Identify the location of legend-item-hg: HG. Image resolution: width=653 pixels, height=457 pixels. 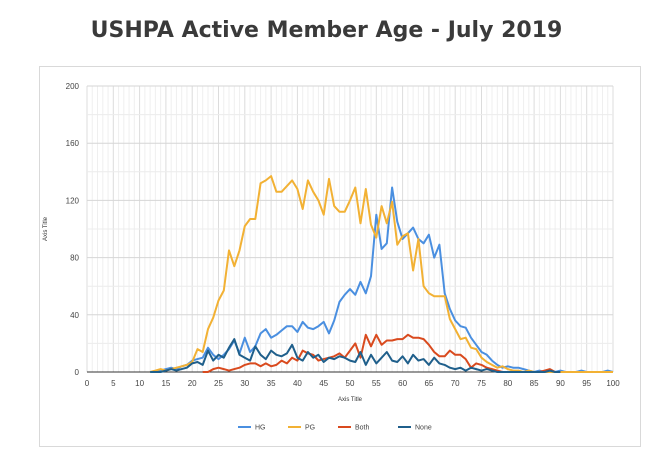
(252, 428).